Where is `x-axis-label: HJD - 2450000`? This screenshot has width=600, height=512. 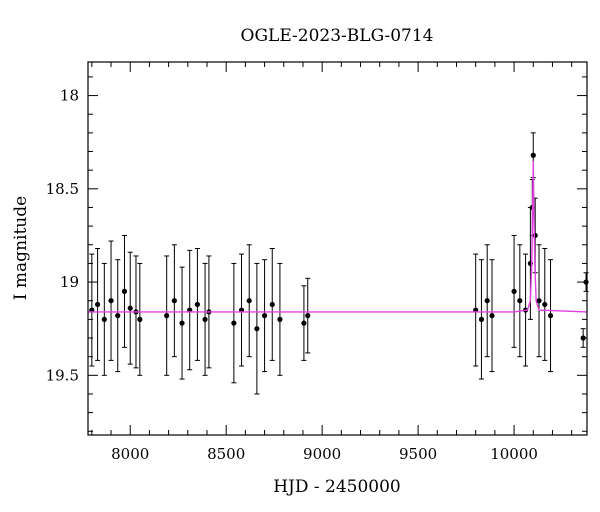
x-axis-label: HJD - 2450000 is located at coordinates (337, 487).